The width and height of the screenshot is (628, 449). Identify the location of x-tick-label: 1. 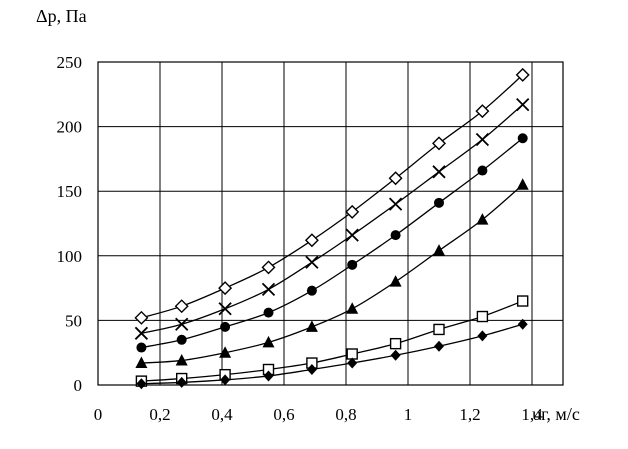
(408, 414).